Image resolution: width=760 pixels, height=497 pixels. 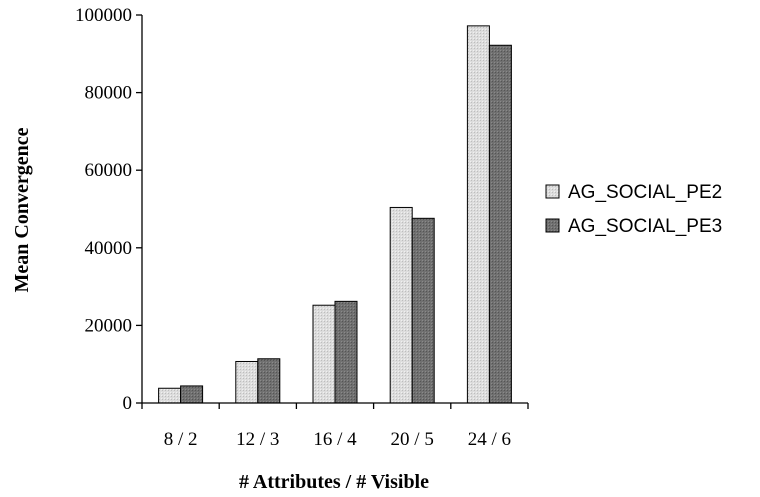 I want to click on x-axis-title: # Attributes / # Visible, so click(x=334, y=482).